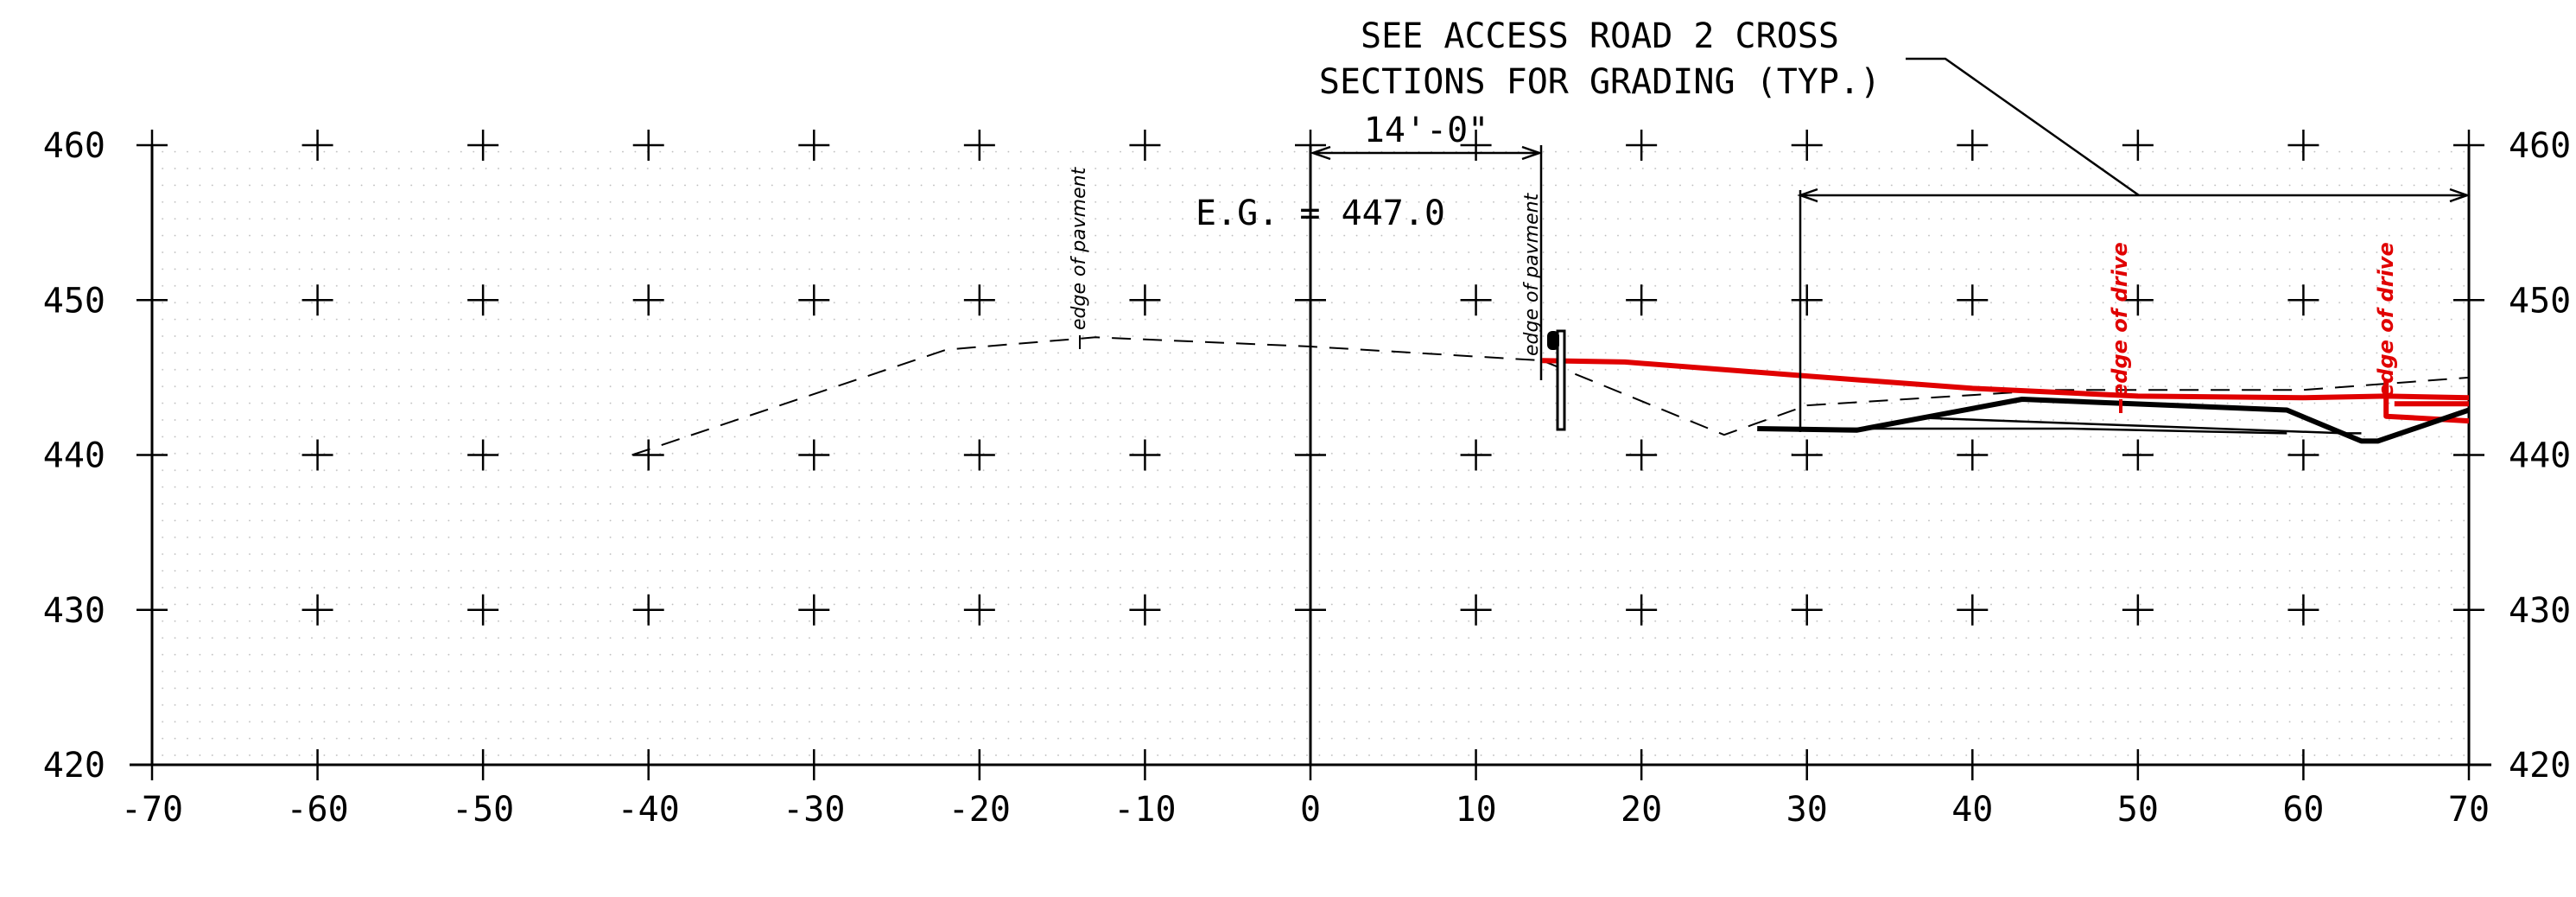 The height and width of the screenshot is (897, 2576). What do you see at coordinates (1600, 82) in the screenshot?
I see `grading-note-line-2: SECTIONS FOR GRADING (TYP.)` at bounding box center [1600, 82].